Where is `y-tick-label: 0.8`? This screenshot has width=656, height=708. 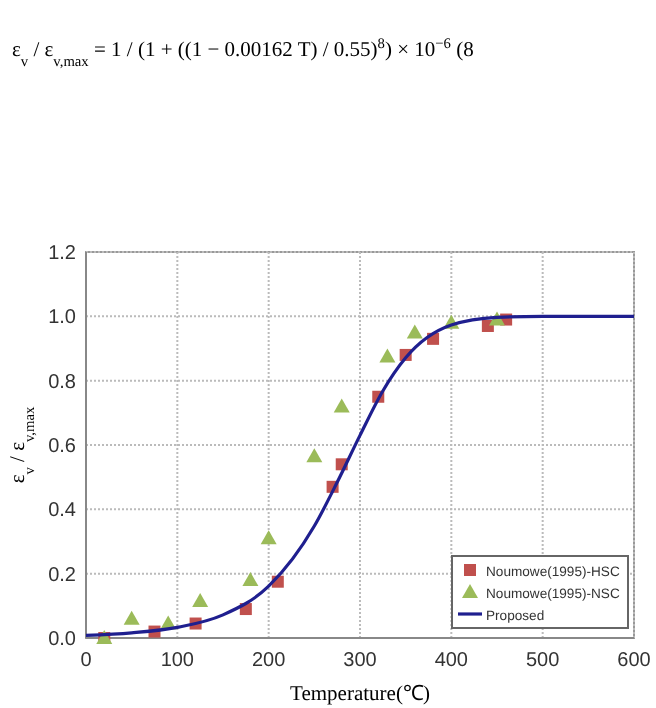
y-tick-label: 0.8 is located at coordinates (62, 382).